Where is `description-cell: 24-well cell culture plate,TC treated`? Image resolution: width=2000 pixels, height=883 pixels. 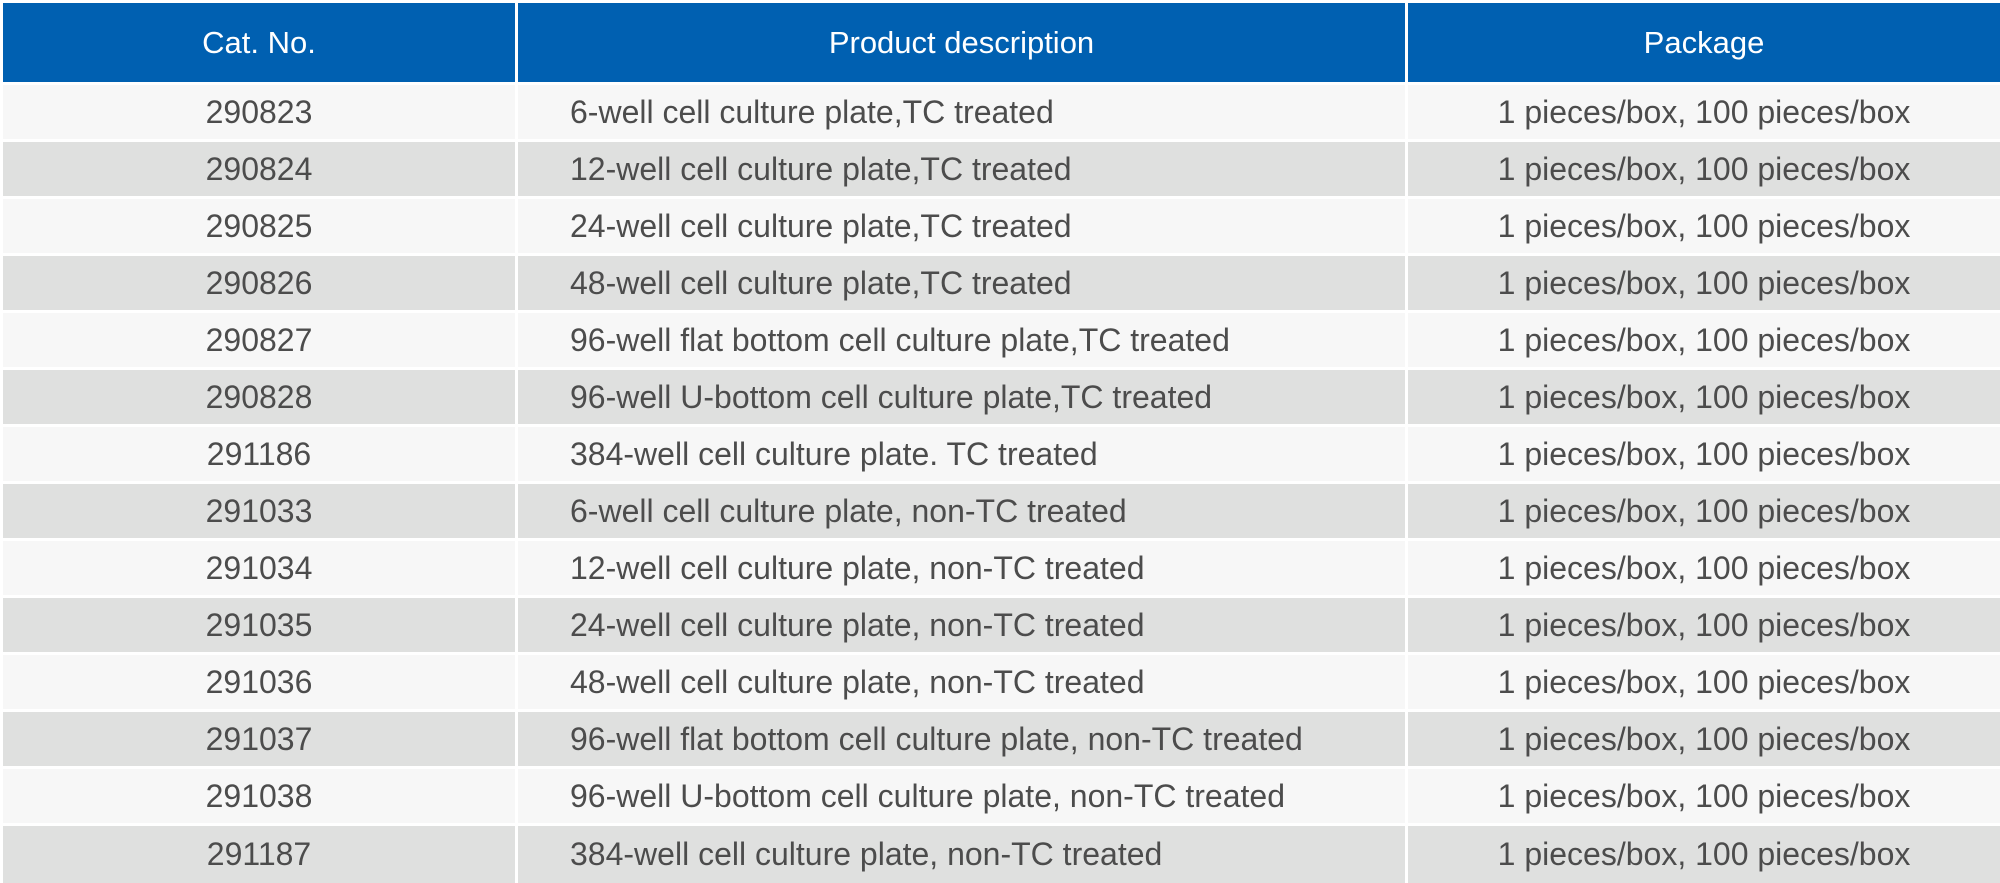 description-cell: 24-well cell culture plate,TC treated is located at coordinates (961, 226).